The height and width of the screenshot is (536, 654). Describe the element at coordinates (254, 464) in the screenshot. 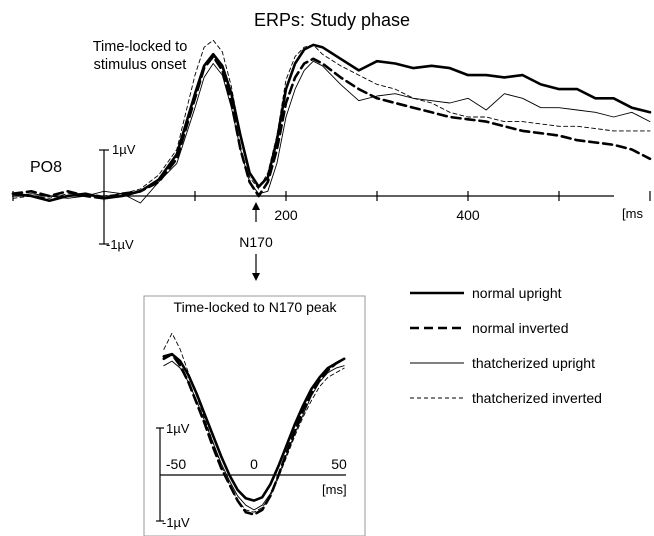

I see `inset-x-tick-label-0: 0` at that location.